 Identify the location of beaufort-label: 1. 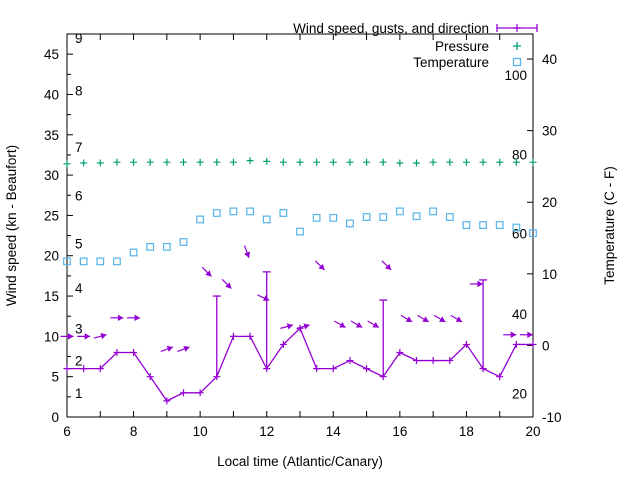
(79, 393).